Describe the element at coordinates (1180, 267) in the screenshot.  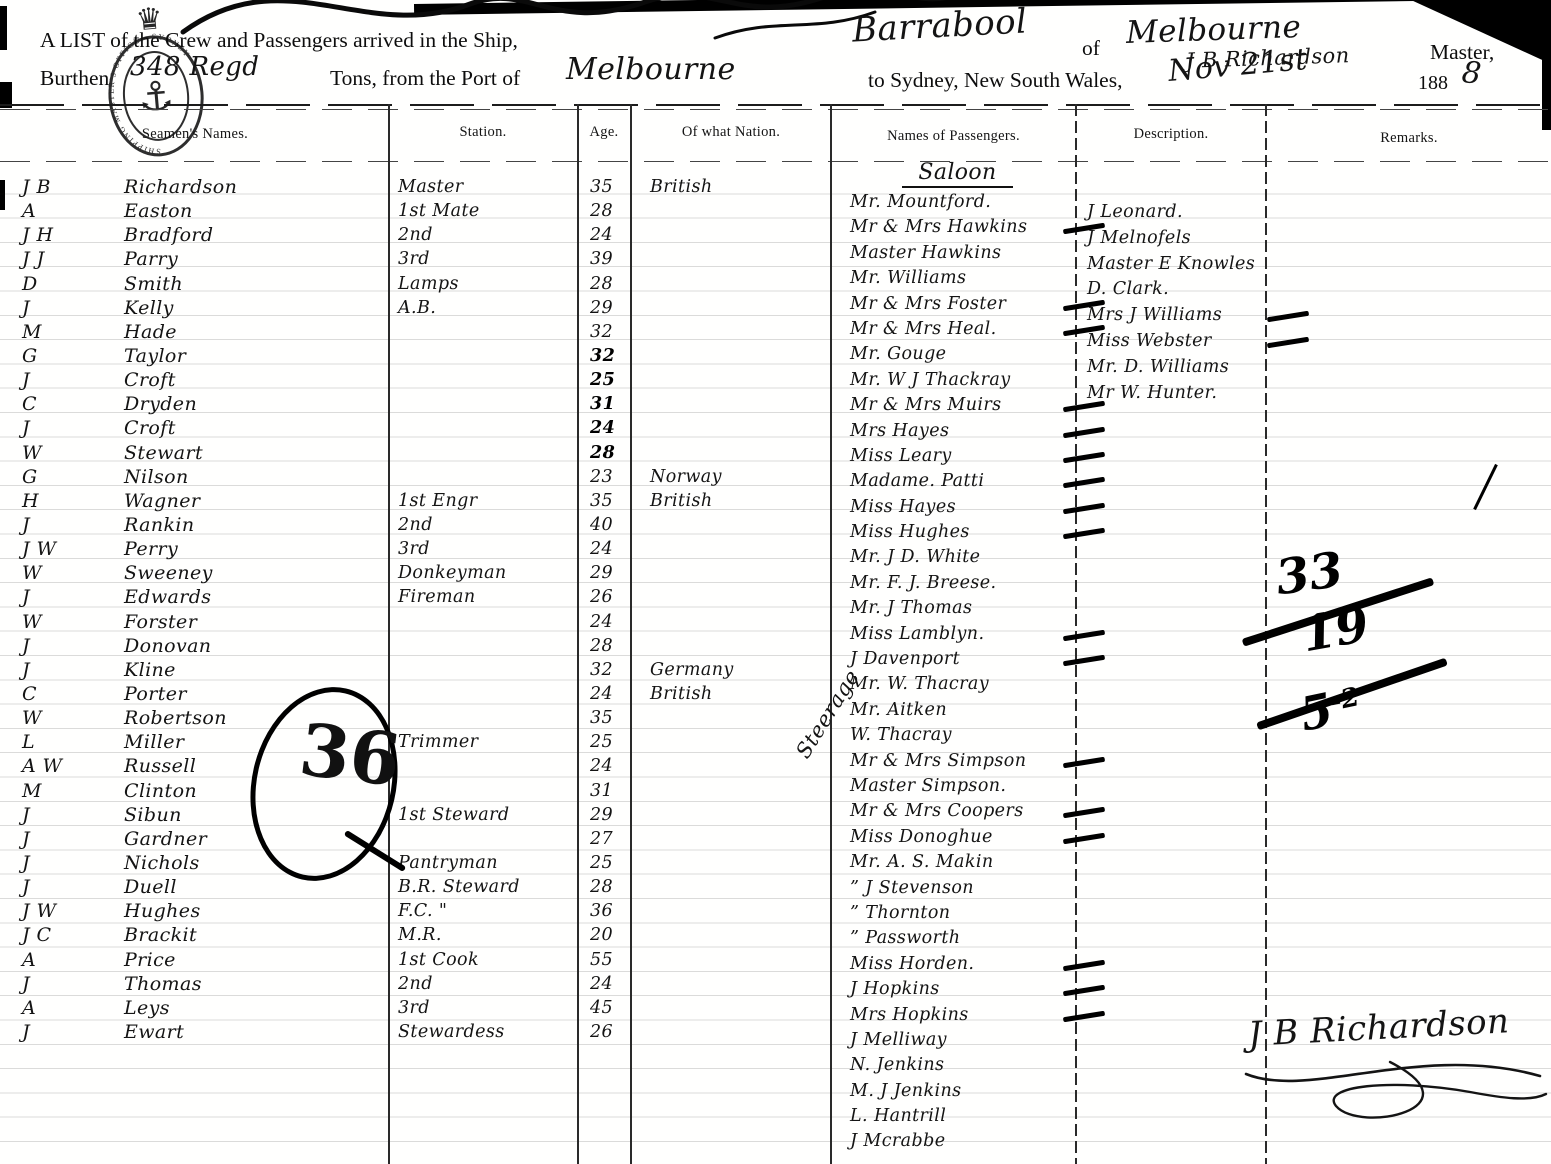
I see `description-row: Master E Knowles` at that location.